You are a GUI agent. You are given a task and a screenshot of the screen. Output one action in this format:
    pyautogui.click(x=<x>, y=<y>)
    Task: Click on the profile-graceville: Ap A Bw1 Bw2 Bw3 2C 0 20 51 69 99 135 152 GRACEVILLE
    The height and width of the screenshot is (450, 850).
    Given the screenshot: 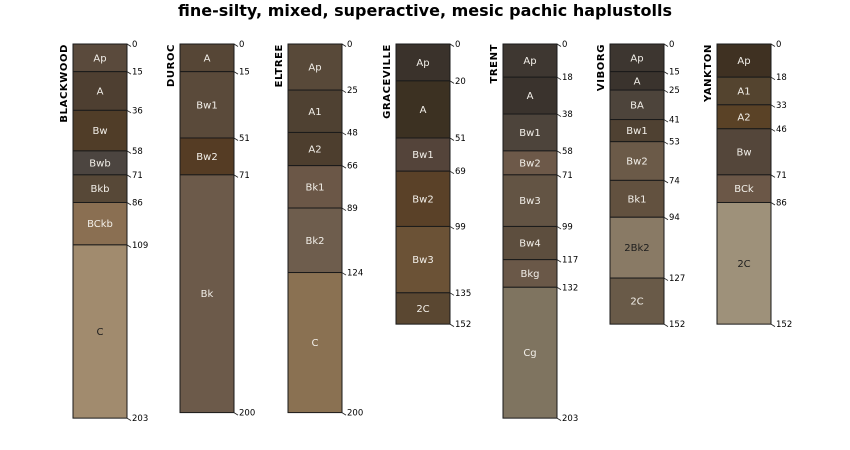 What is the action you would take?
    pyautogui.click(x=426, y=185)
    